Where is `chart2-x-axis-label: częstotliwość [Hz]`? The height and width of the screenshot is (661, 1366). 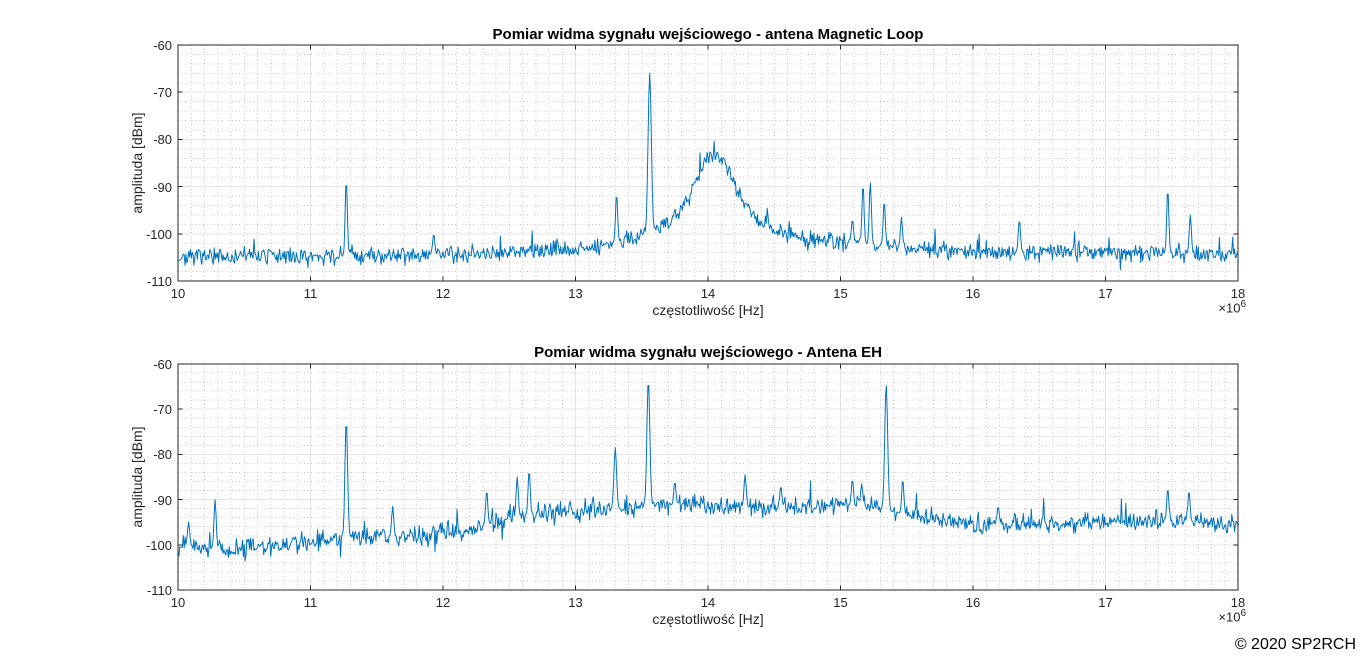 chart2-x-axis-label: częstotliwość [Hz] is located at coordinates (708, 619).